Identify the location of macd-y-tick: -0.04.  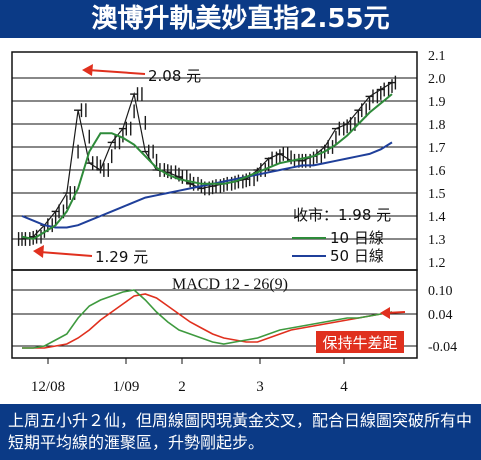
(442, 347).